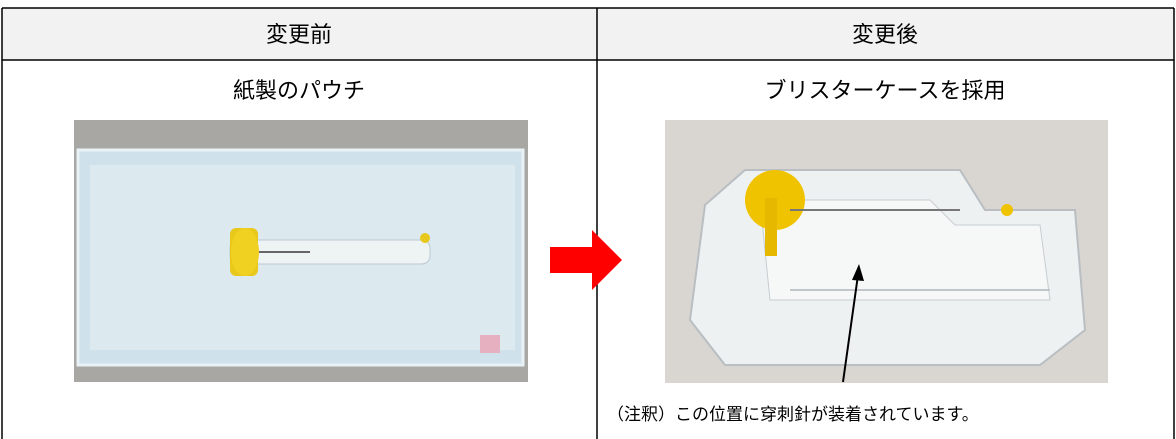  I want to click on table-cell: 紙製のパウチ, so click(299, 91).